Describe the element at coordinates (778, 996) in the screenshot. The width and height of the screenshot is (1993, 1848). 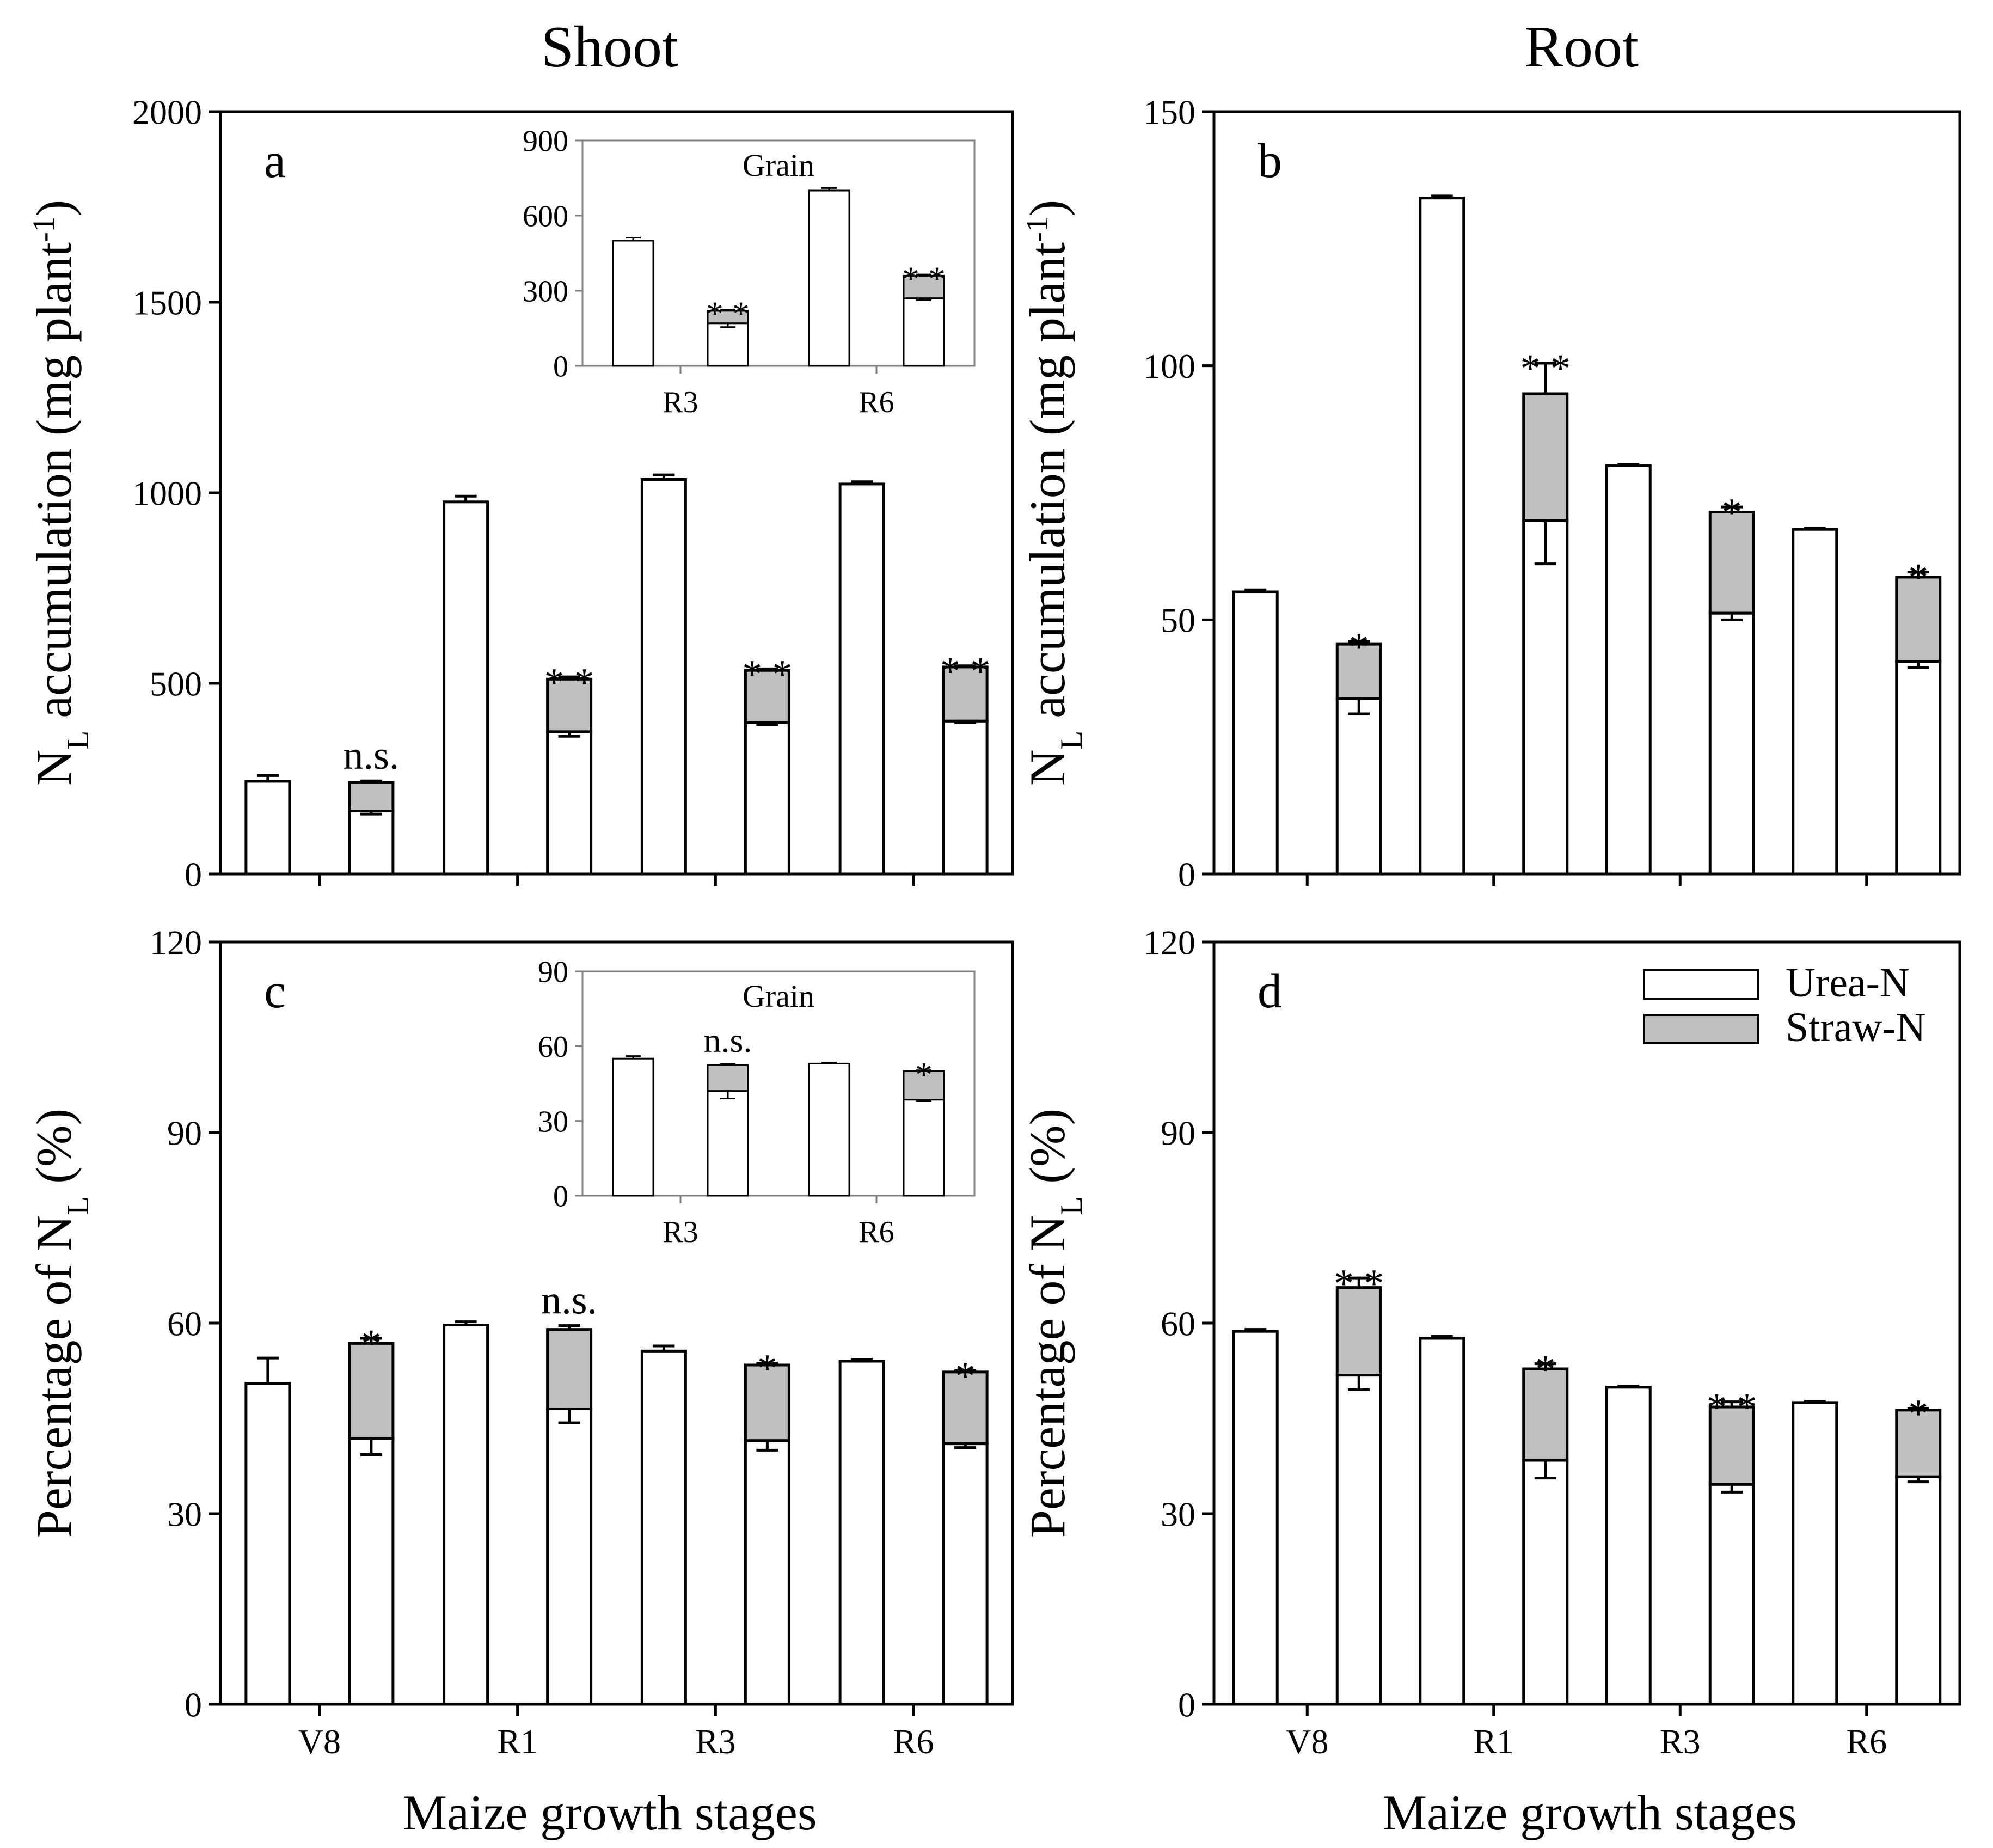
I see `inset-title: Grain` at that location.